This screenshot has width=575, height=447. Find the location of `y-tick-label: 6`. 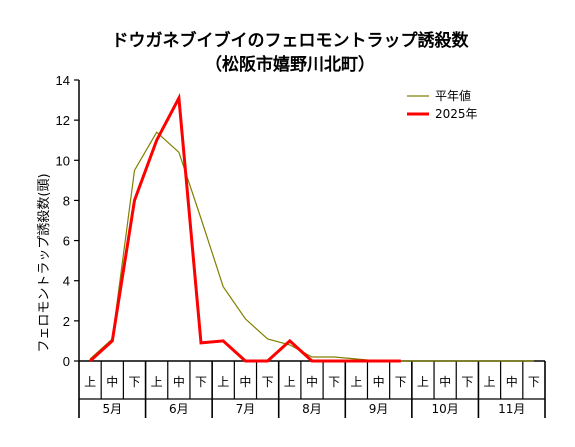

y-tick-label: 6 is located at coordinates (66, 241).